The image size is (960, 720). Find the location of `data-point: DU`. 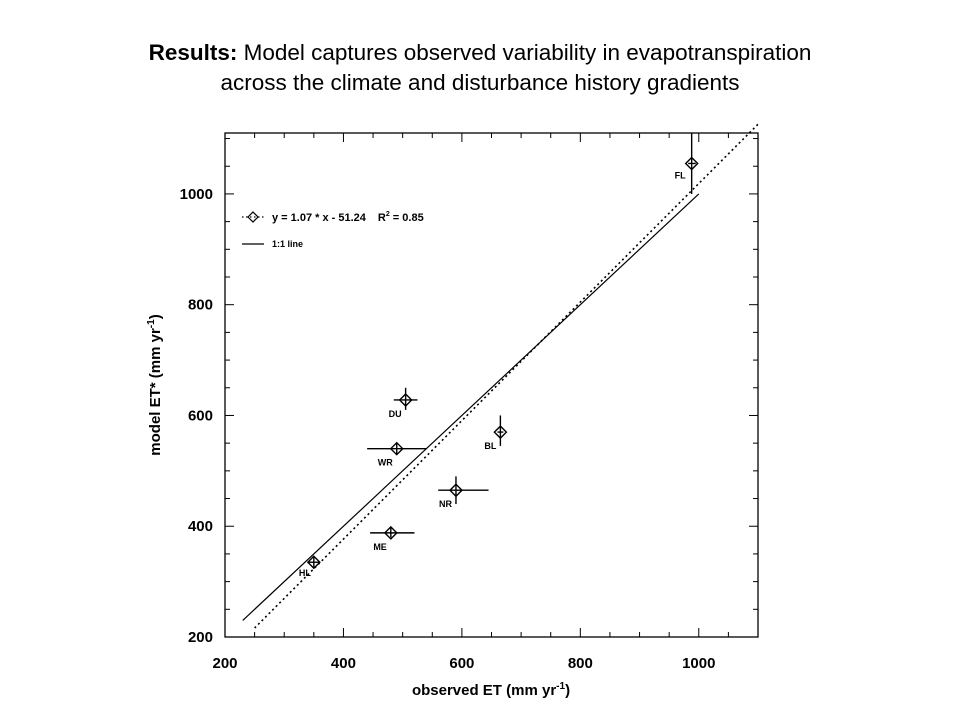

data-point: DU is located at coordinates (403, 403).